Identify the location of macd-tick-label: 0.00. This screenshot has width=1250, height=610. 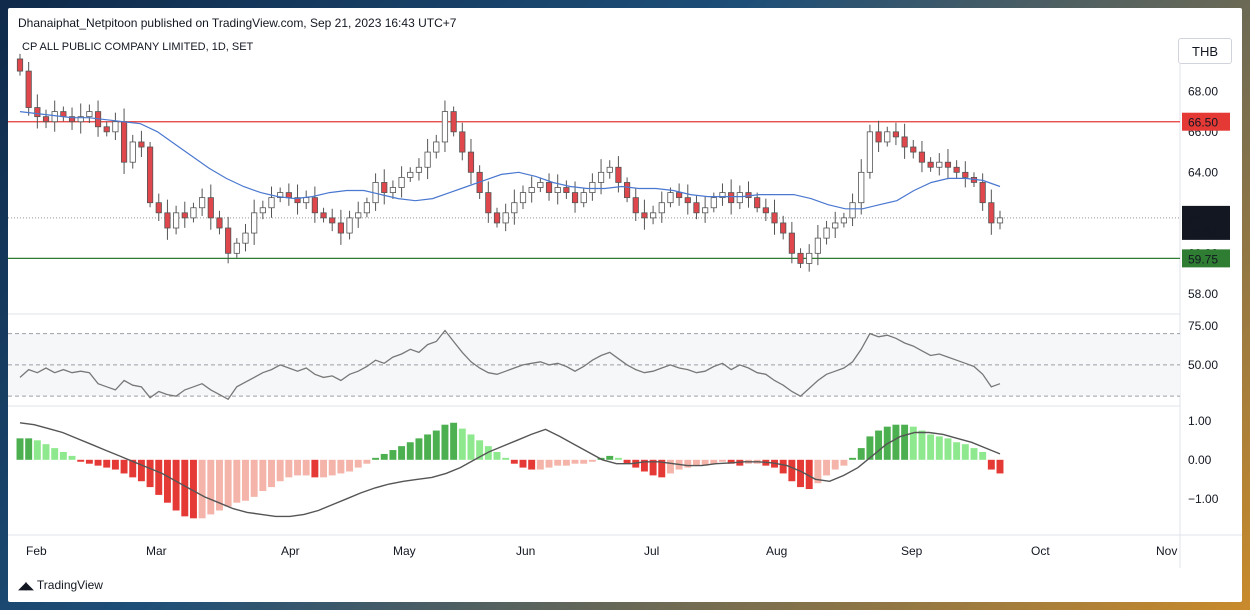
(1200, 460).